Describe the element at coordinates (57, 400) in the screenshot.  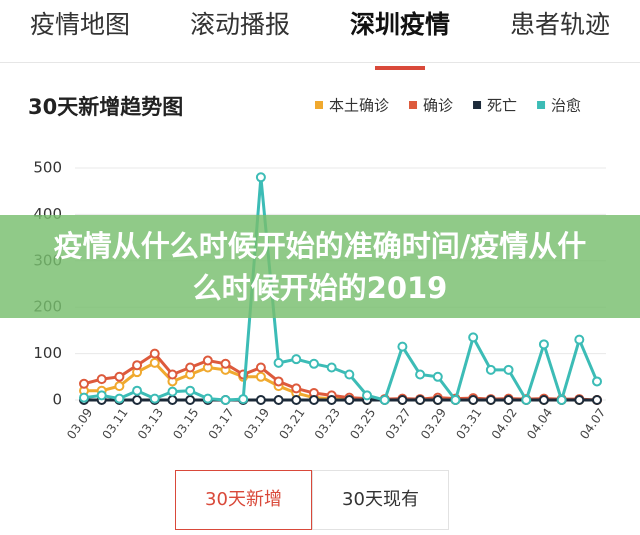
I see `y-tick-label: 0` at that location.